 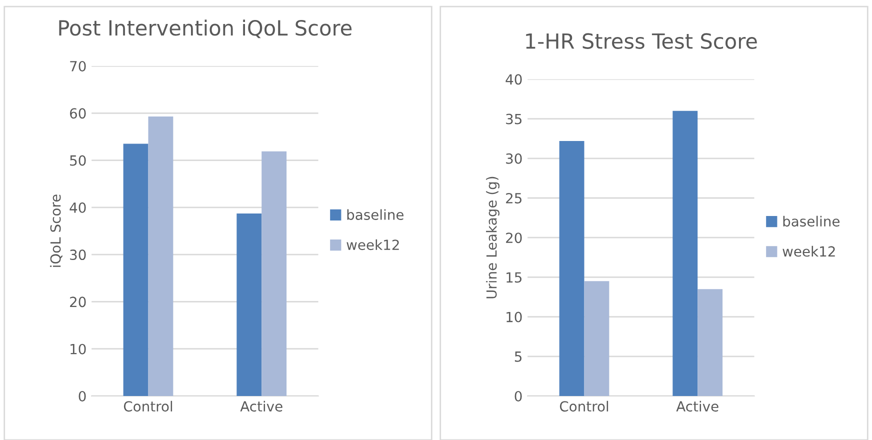 What do you see at coordinates (78, 66) in the screenshot?
I see `y-tick-label: 70` at bounding box center [78, 66].